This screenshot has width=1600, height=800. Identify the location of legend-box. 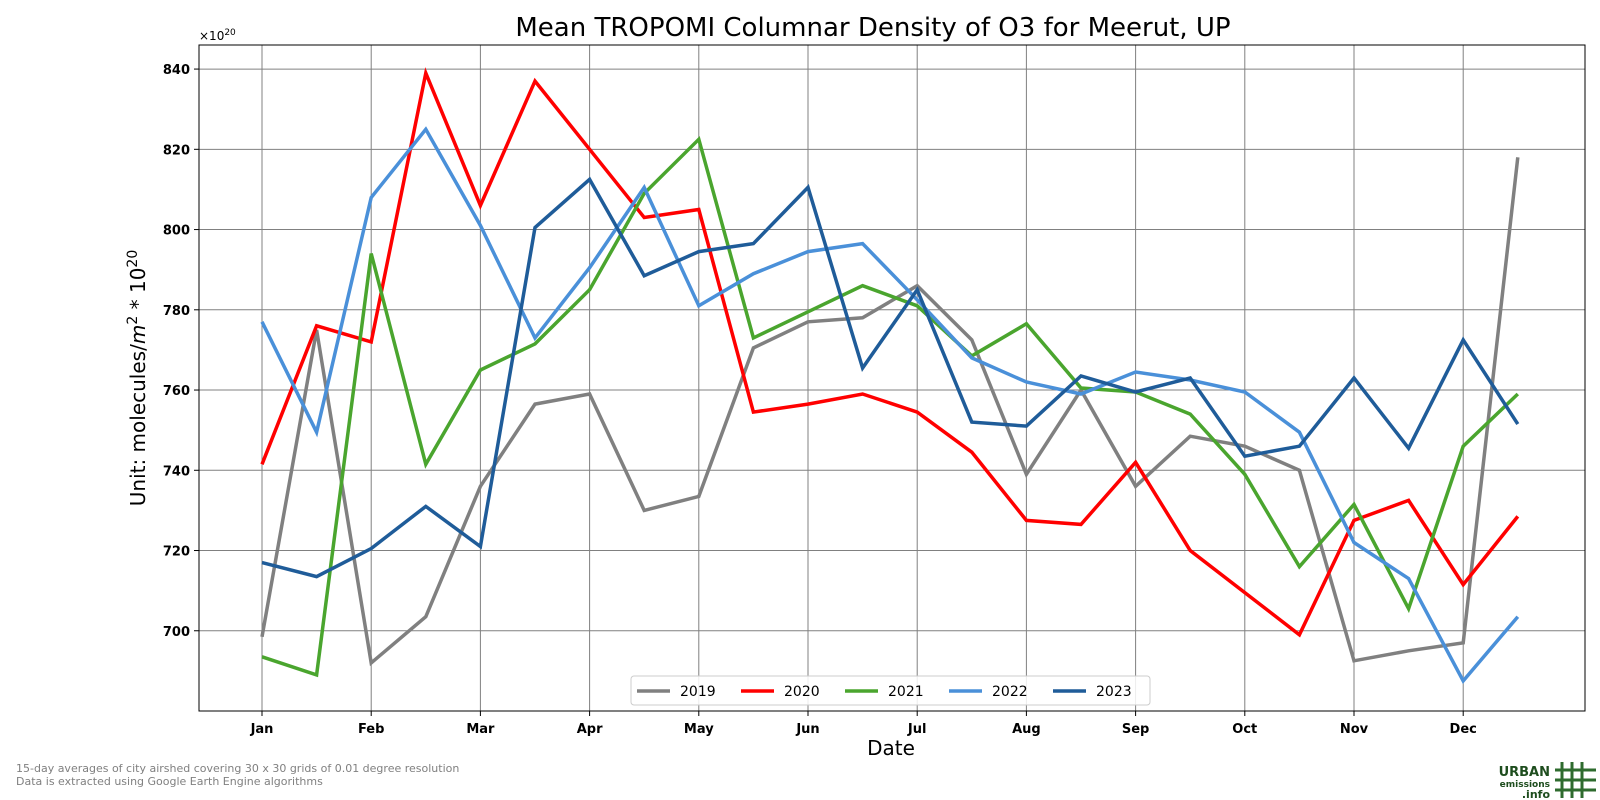
(890, 690).